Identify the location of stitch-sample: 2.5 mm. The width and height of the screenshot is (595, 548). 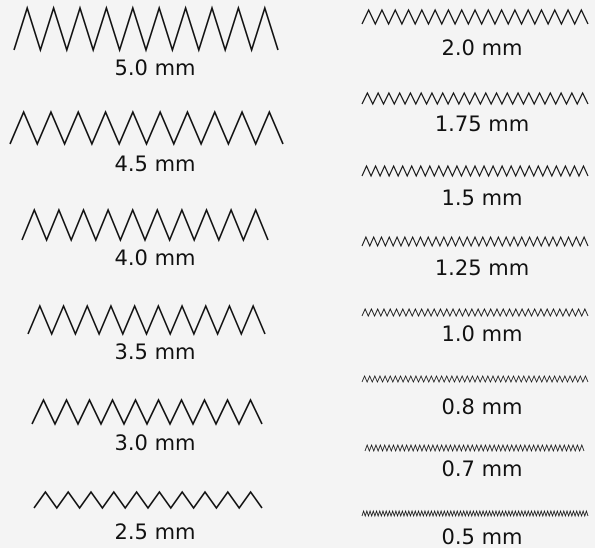
(148, 517).